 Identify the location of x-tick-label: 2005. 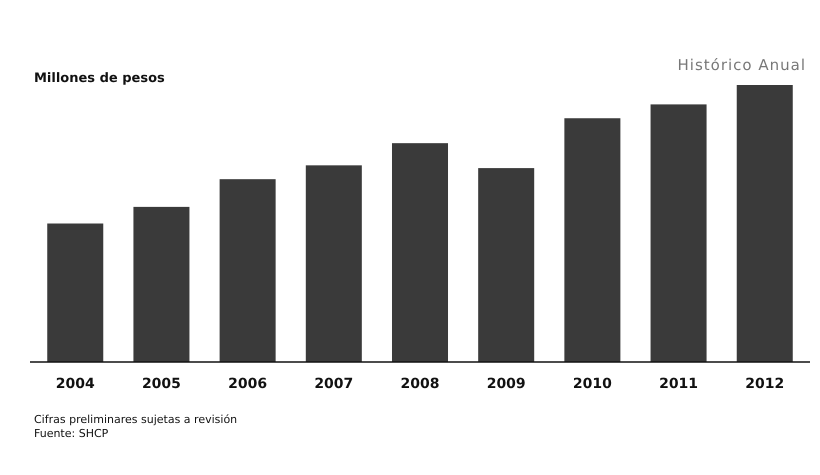
(161, 384).